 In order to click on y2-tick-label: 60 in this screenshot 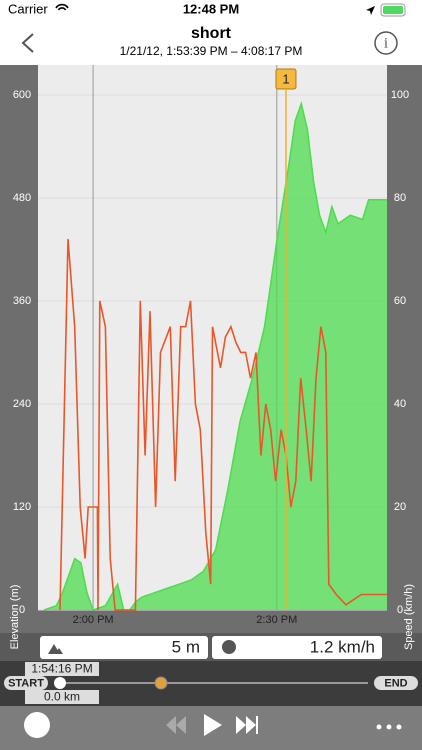, I will do `click(400, 301)`.